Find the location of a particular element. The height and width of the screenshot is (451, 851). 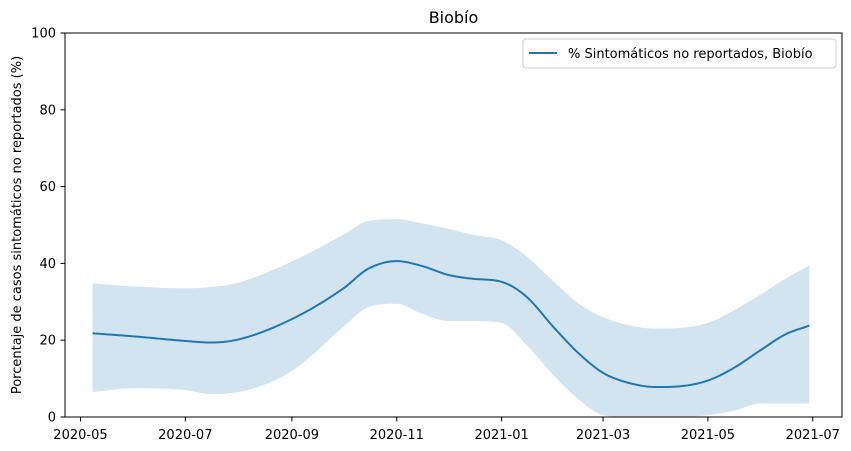

x-tick-label: 2021-07 is located at coordinates (813, 435).